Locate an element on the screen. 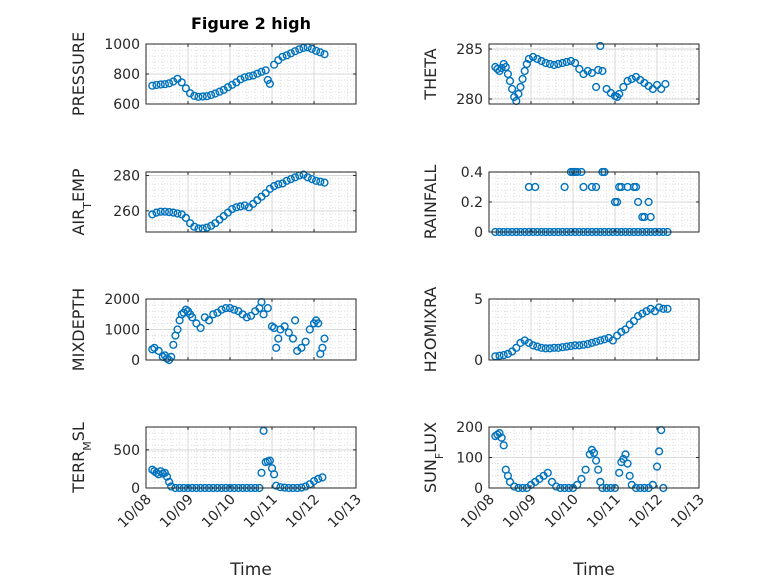 The image size is (778, 583). y-axis-label: PRESSURE is located at coordinates (78, 74).